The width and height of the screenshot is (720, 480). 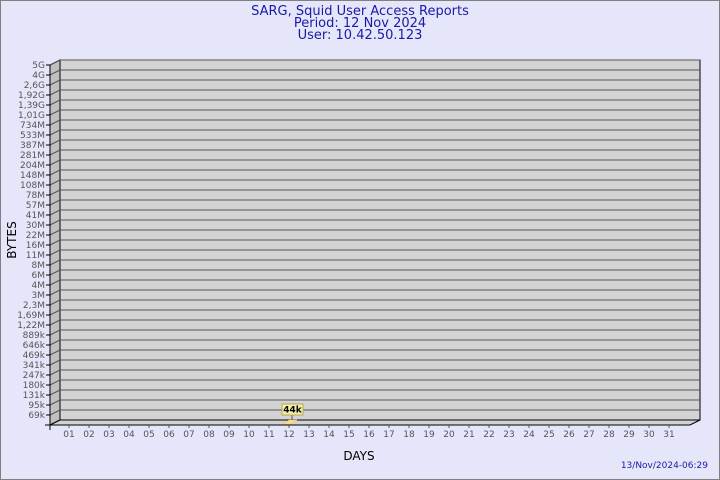 What do you see at coordinates (209, 435) in the screenshot?
I see `x-tick-label: 08` at bounding box center [209, 435].